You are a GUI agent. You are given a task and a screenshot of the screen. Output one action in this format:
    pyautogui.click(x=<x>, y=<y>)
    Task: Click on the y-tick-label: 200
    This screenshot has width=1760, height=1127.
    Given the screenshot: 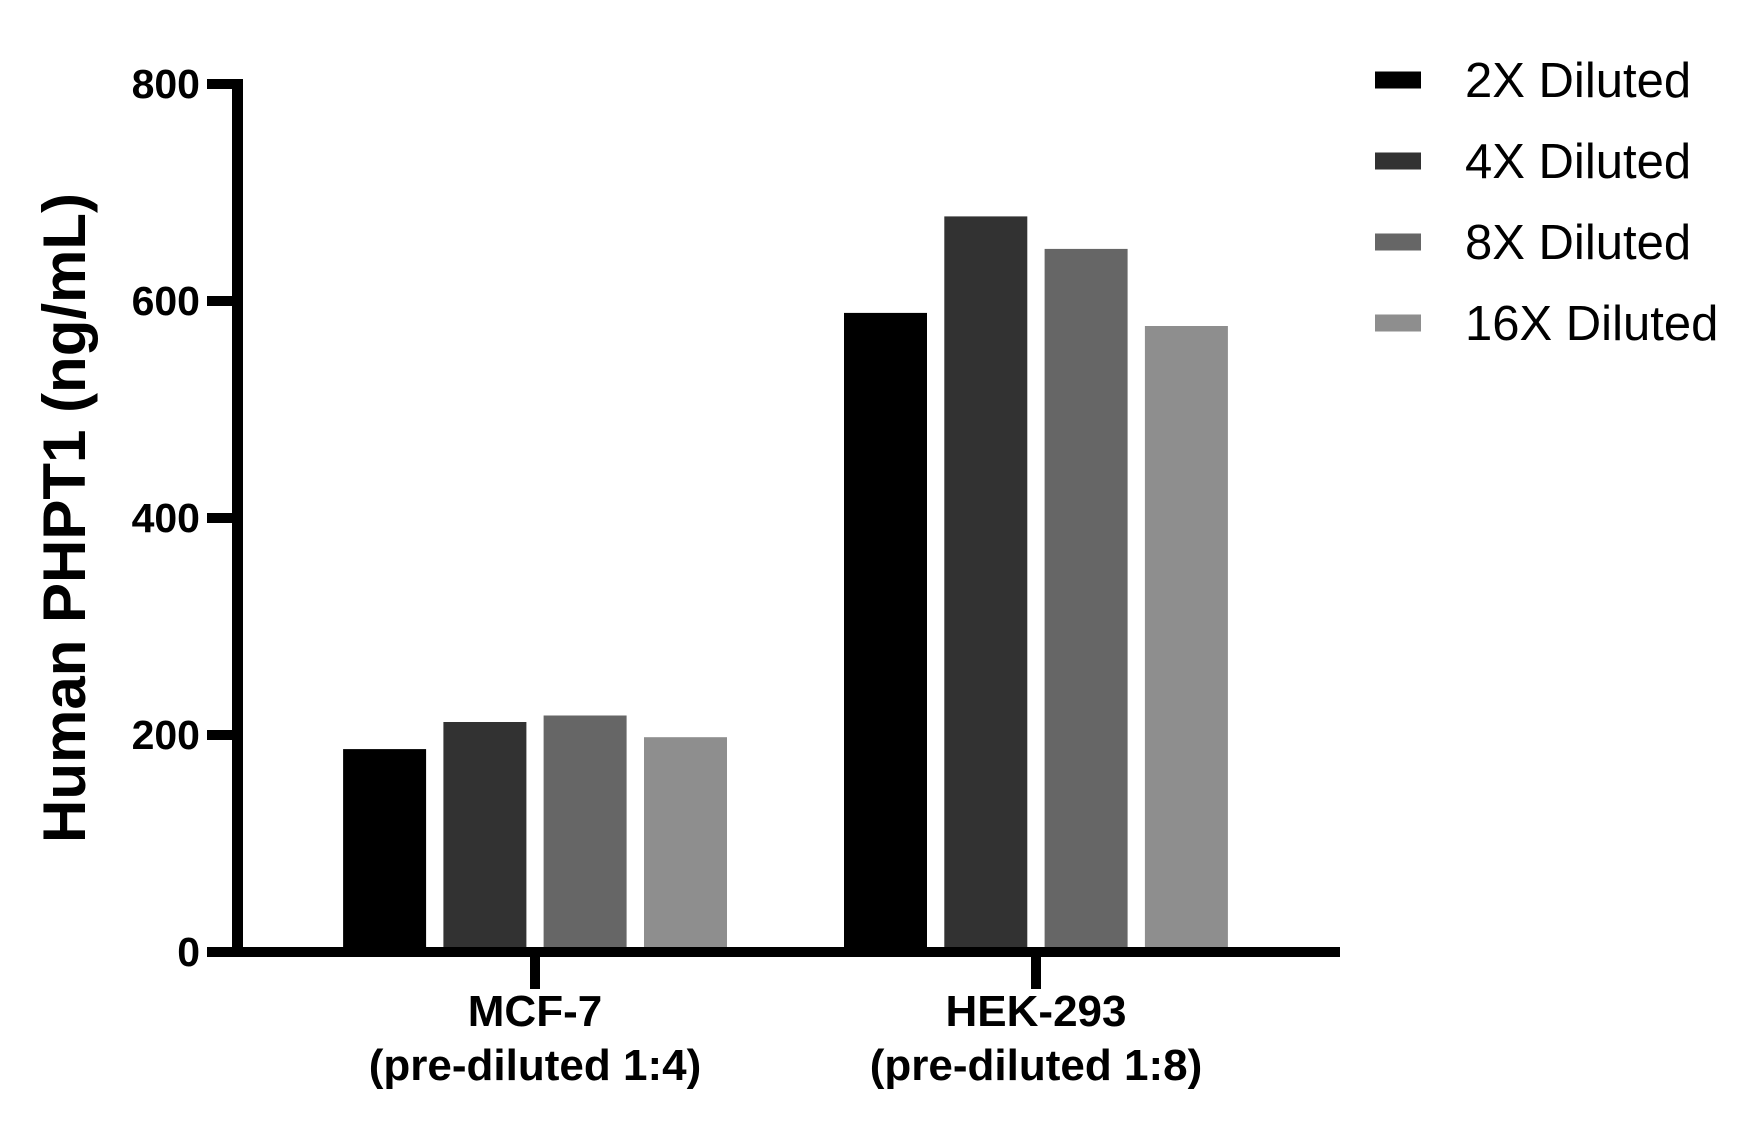 What is the action you would take?
    pyautogui.click(x=166, y=735)
    